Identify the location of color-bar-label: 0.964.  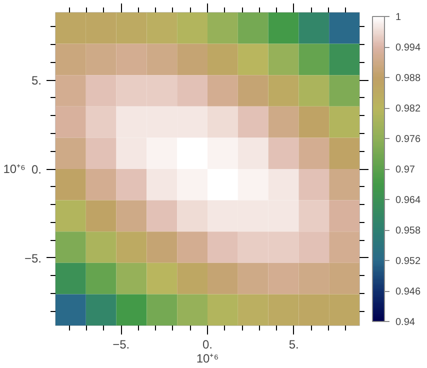
(408, 200).